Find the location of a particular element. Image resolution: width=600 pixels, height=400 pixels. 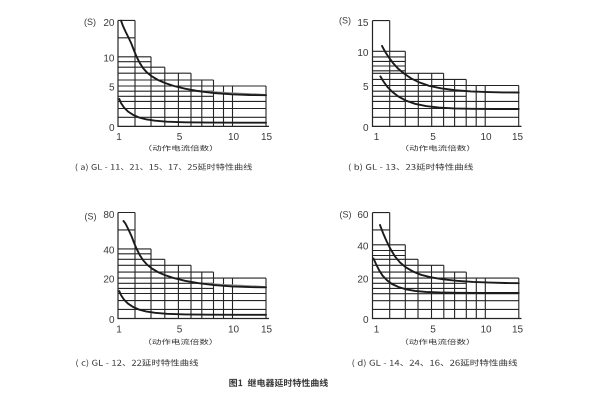

svg-text: 80 is located at coordinates (109, 215).